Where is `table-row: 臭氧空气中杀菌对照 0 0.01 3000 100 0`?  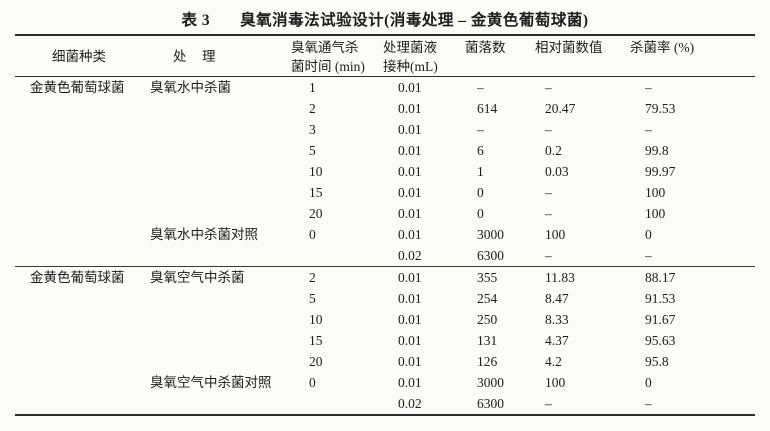
table-row: 臭氧空气中杀菌对照 0 0.01 3000 100 0 is located at coordinates (385, 382).